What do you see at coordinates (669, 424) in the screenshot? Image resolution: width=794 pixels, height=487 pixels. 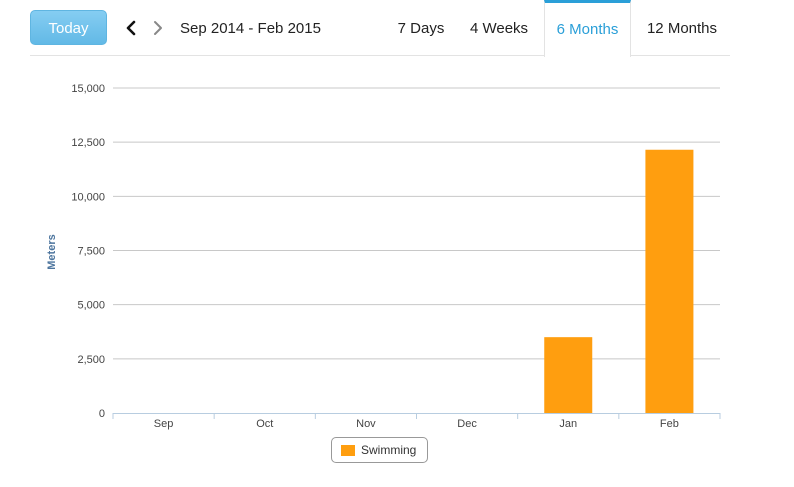 I see `x-tick-label: Feb` at bounding box center [669, 424].